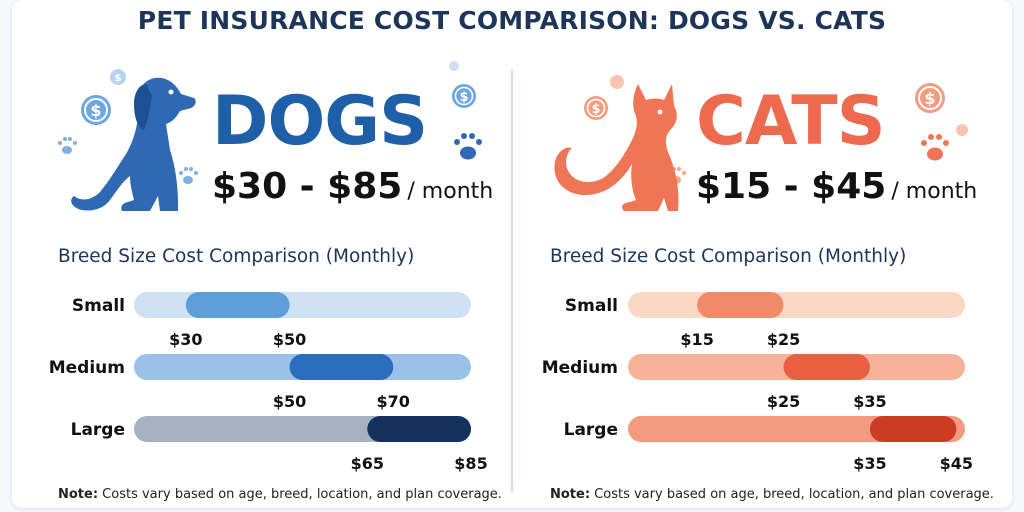 The image size is (1024, 512). I want to click on dogs-chart-title: Breed Size Cost Comparison (Monthly), so click(236, 256).